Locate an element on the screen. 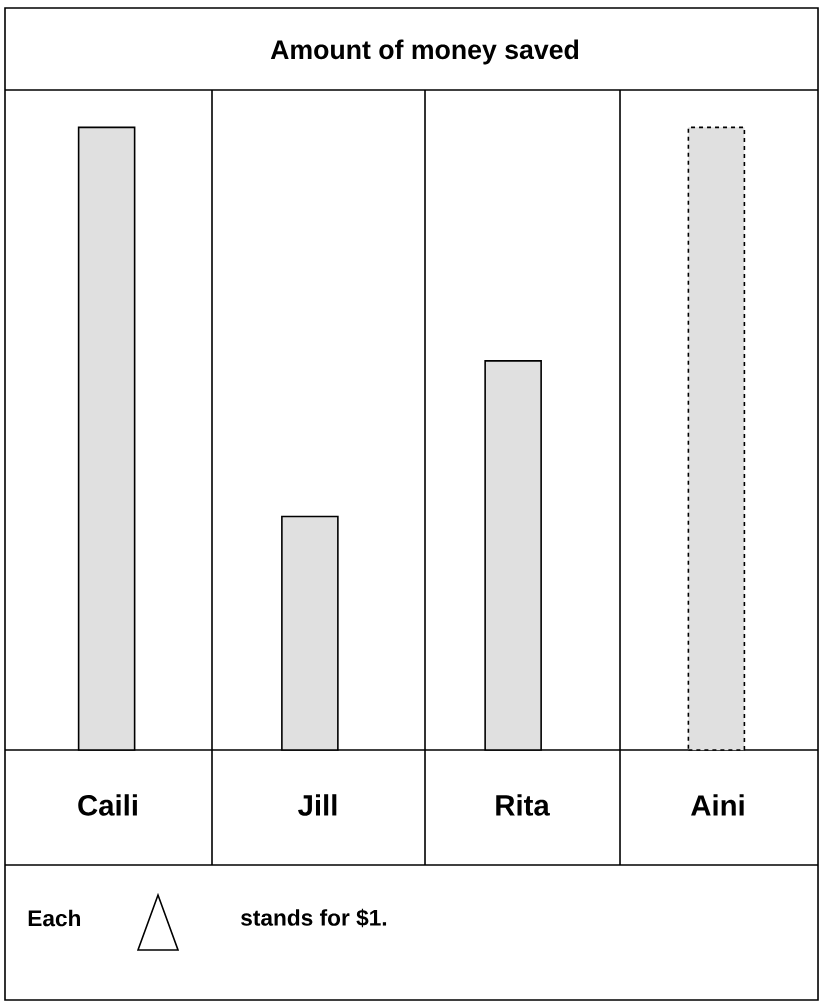  text: Each is located at coordinates (54, 918).